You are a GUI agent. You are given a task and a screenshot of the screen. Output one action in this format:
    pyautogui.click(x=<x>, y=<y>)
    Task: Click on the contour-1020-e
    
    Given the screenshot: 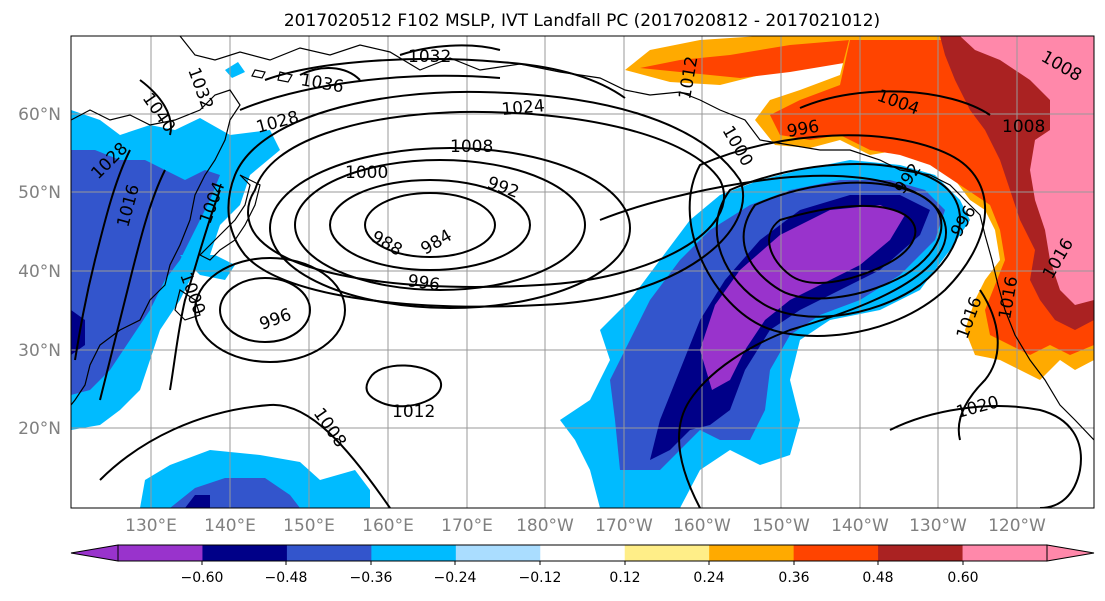 What is the action you would take?
    pyautogui.click(x=985, y=456)
    